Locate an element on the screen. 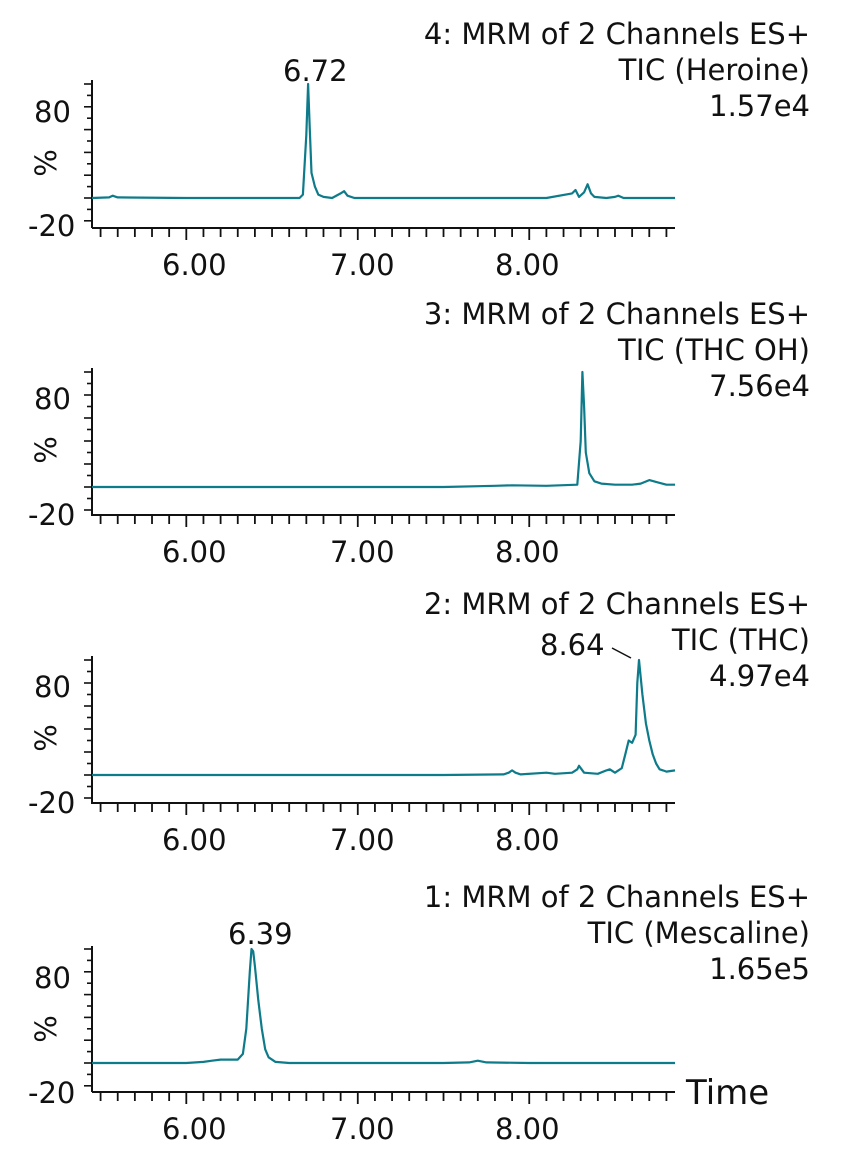  intensity-value: 1.57e4 is located at coordinates (759, 106).